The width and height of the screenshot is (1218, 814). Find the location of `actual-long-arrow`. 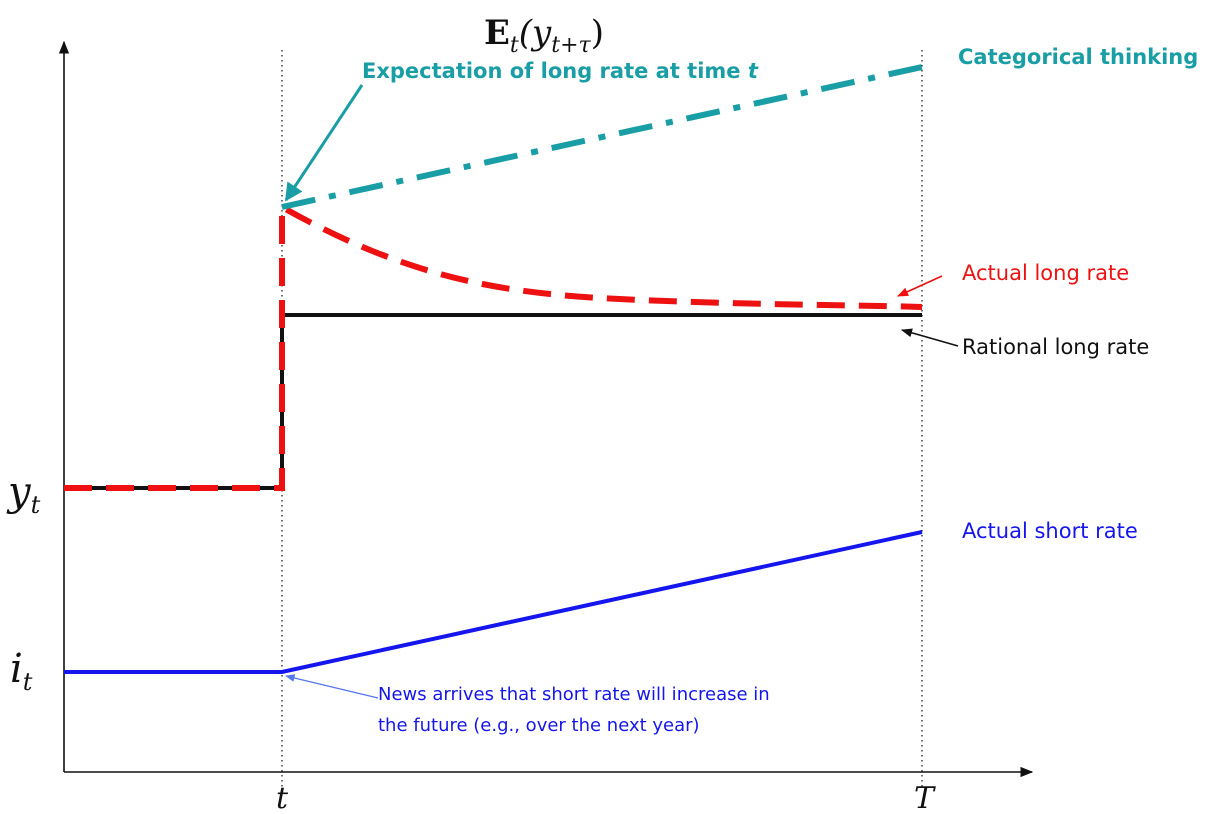

actual-long-arrow is located at coordinates (919, 286).